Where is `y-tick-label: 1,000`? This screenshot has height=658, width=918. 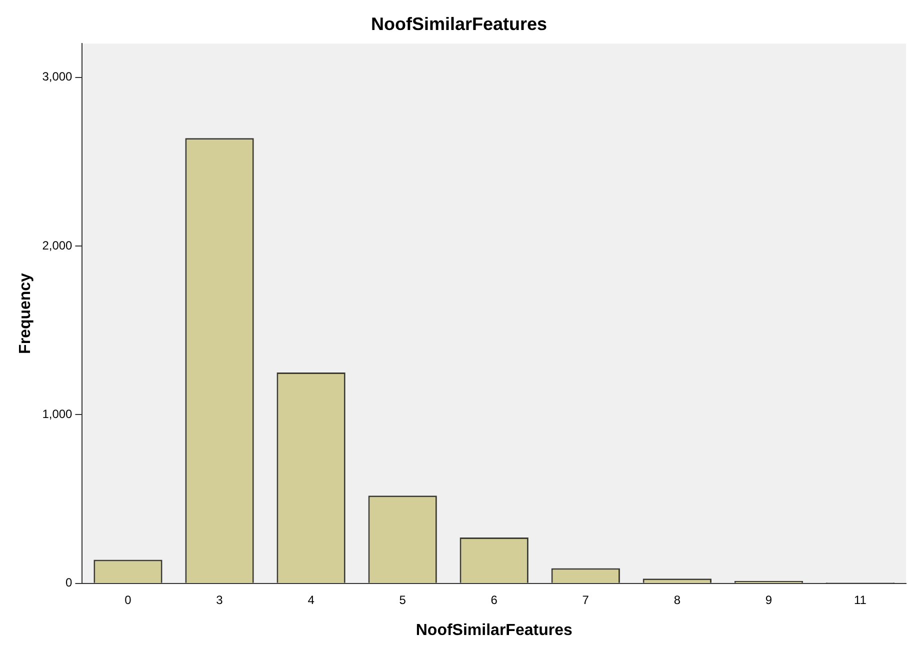 y-tick-label: 1,000 is located at coordinates (57, 414).